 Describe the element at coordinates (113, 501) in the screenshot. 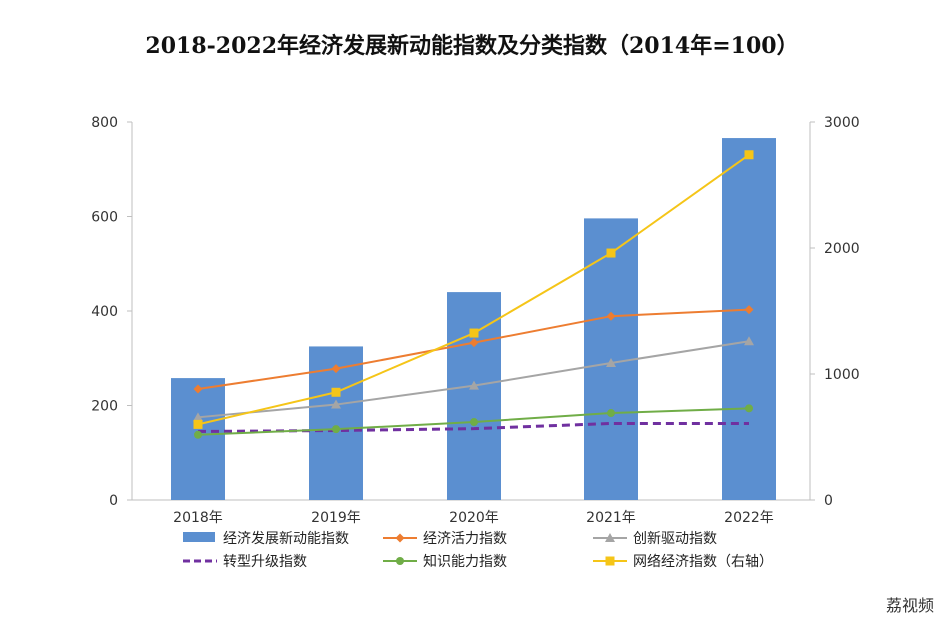

I see `left-tick-label: 0` at that location.